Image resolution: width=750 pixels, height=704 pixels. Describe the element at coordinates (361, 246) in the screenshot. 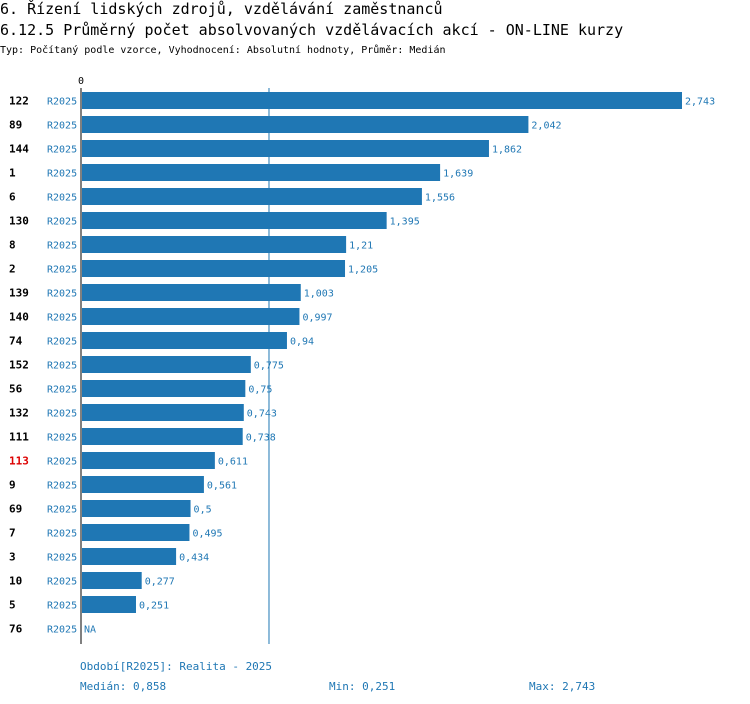

I see `bar-value-label: 1,21` at that location.